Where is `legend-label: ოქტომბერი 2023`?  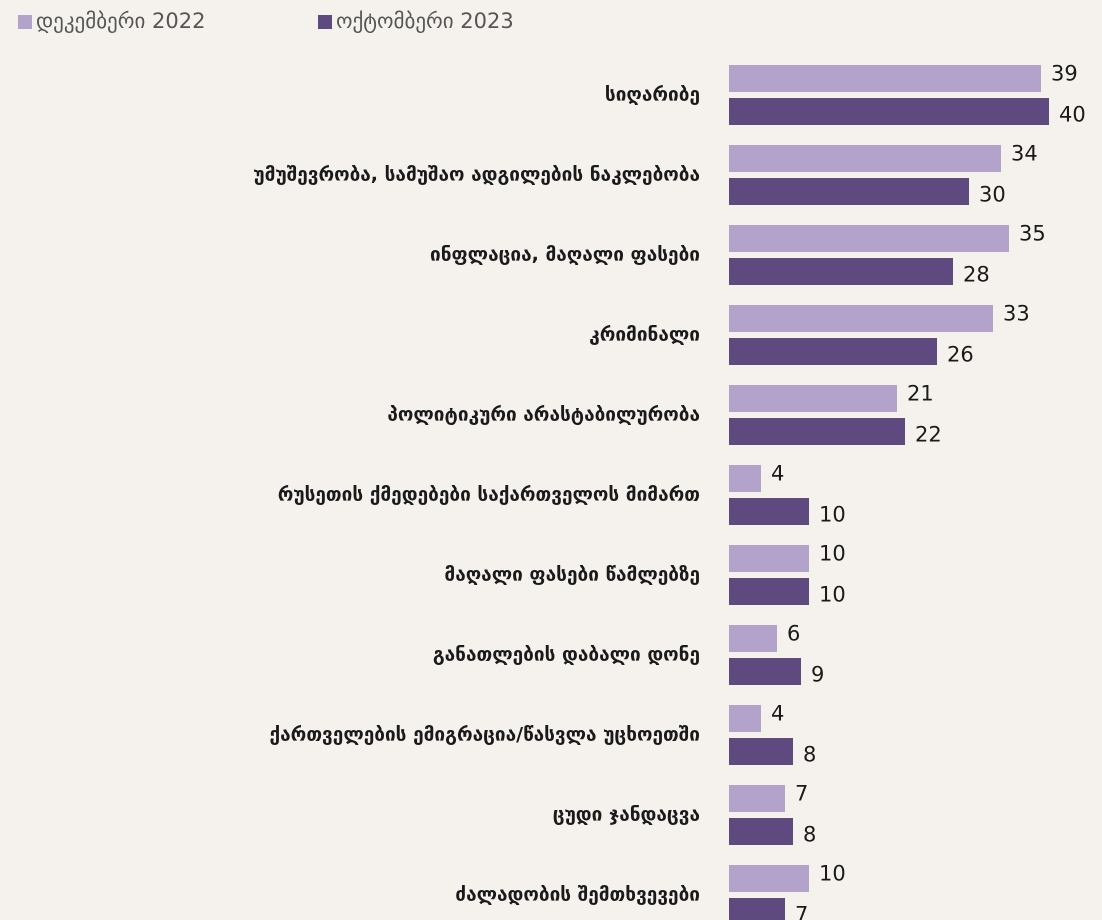
legend-label: ოქტომბერი 2023 is located at coordinates (425, 21).